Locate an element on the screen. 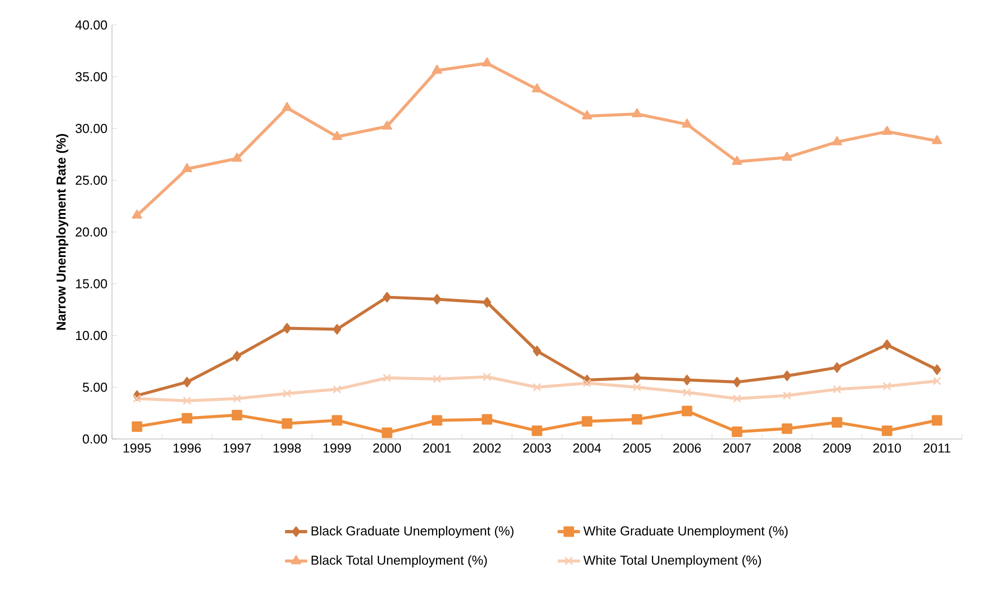  x-tick-label: 2007 is located at coordinates (737, 448).